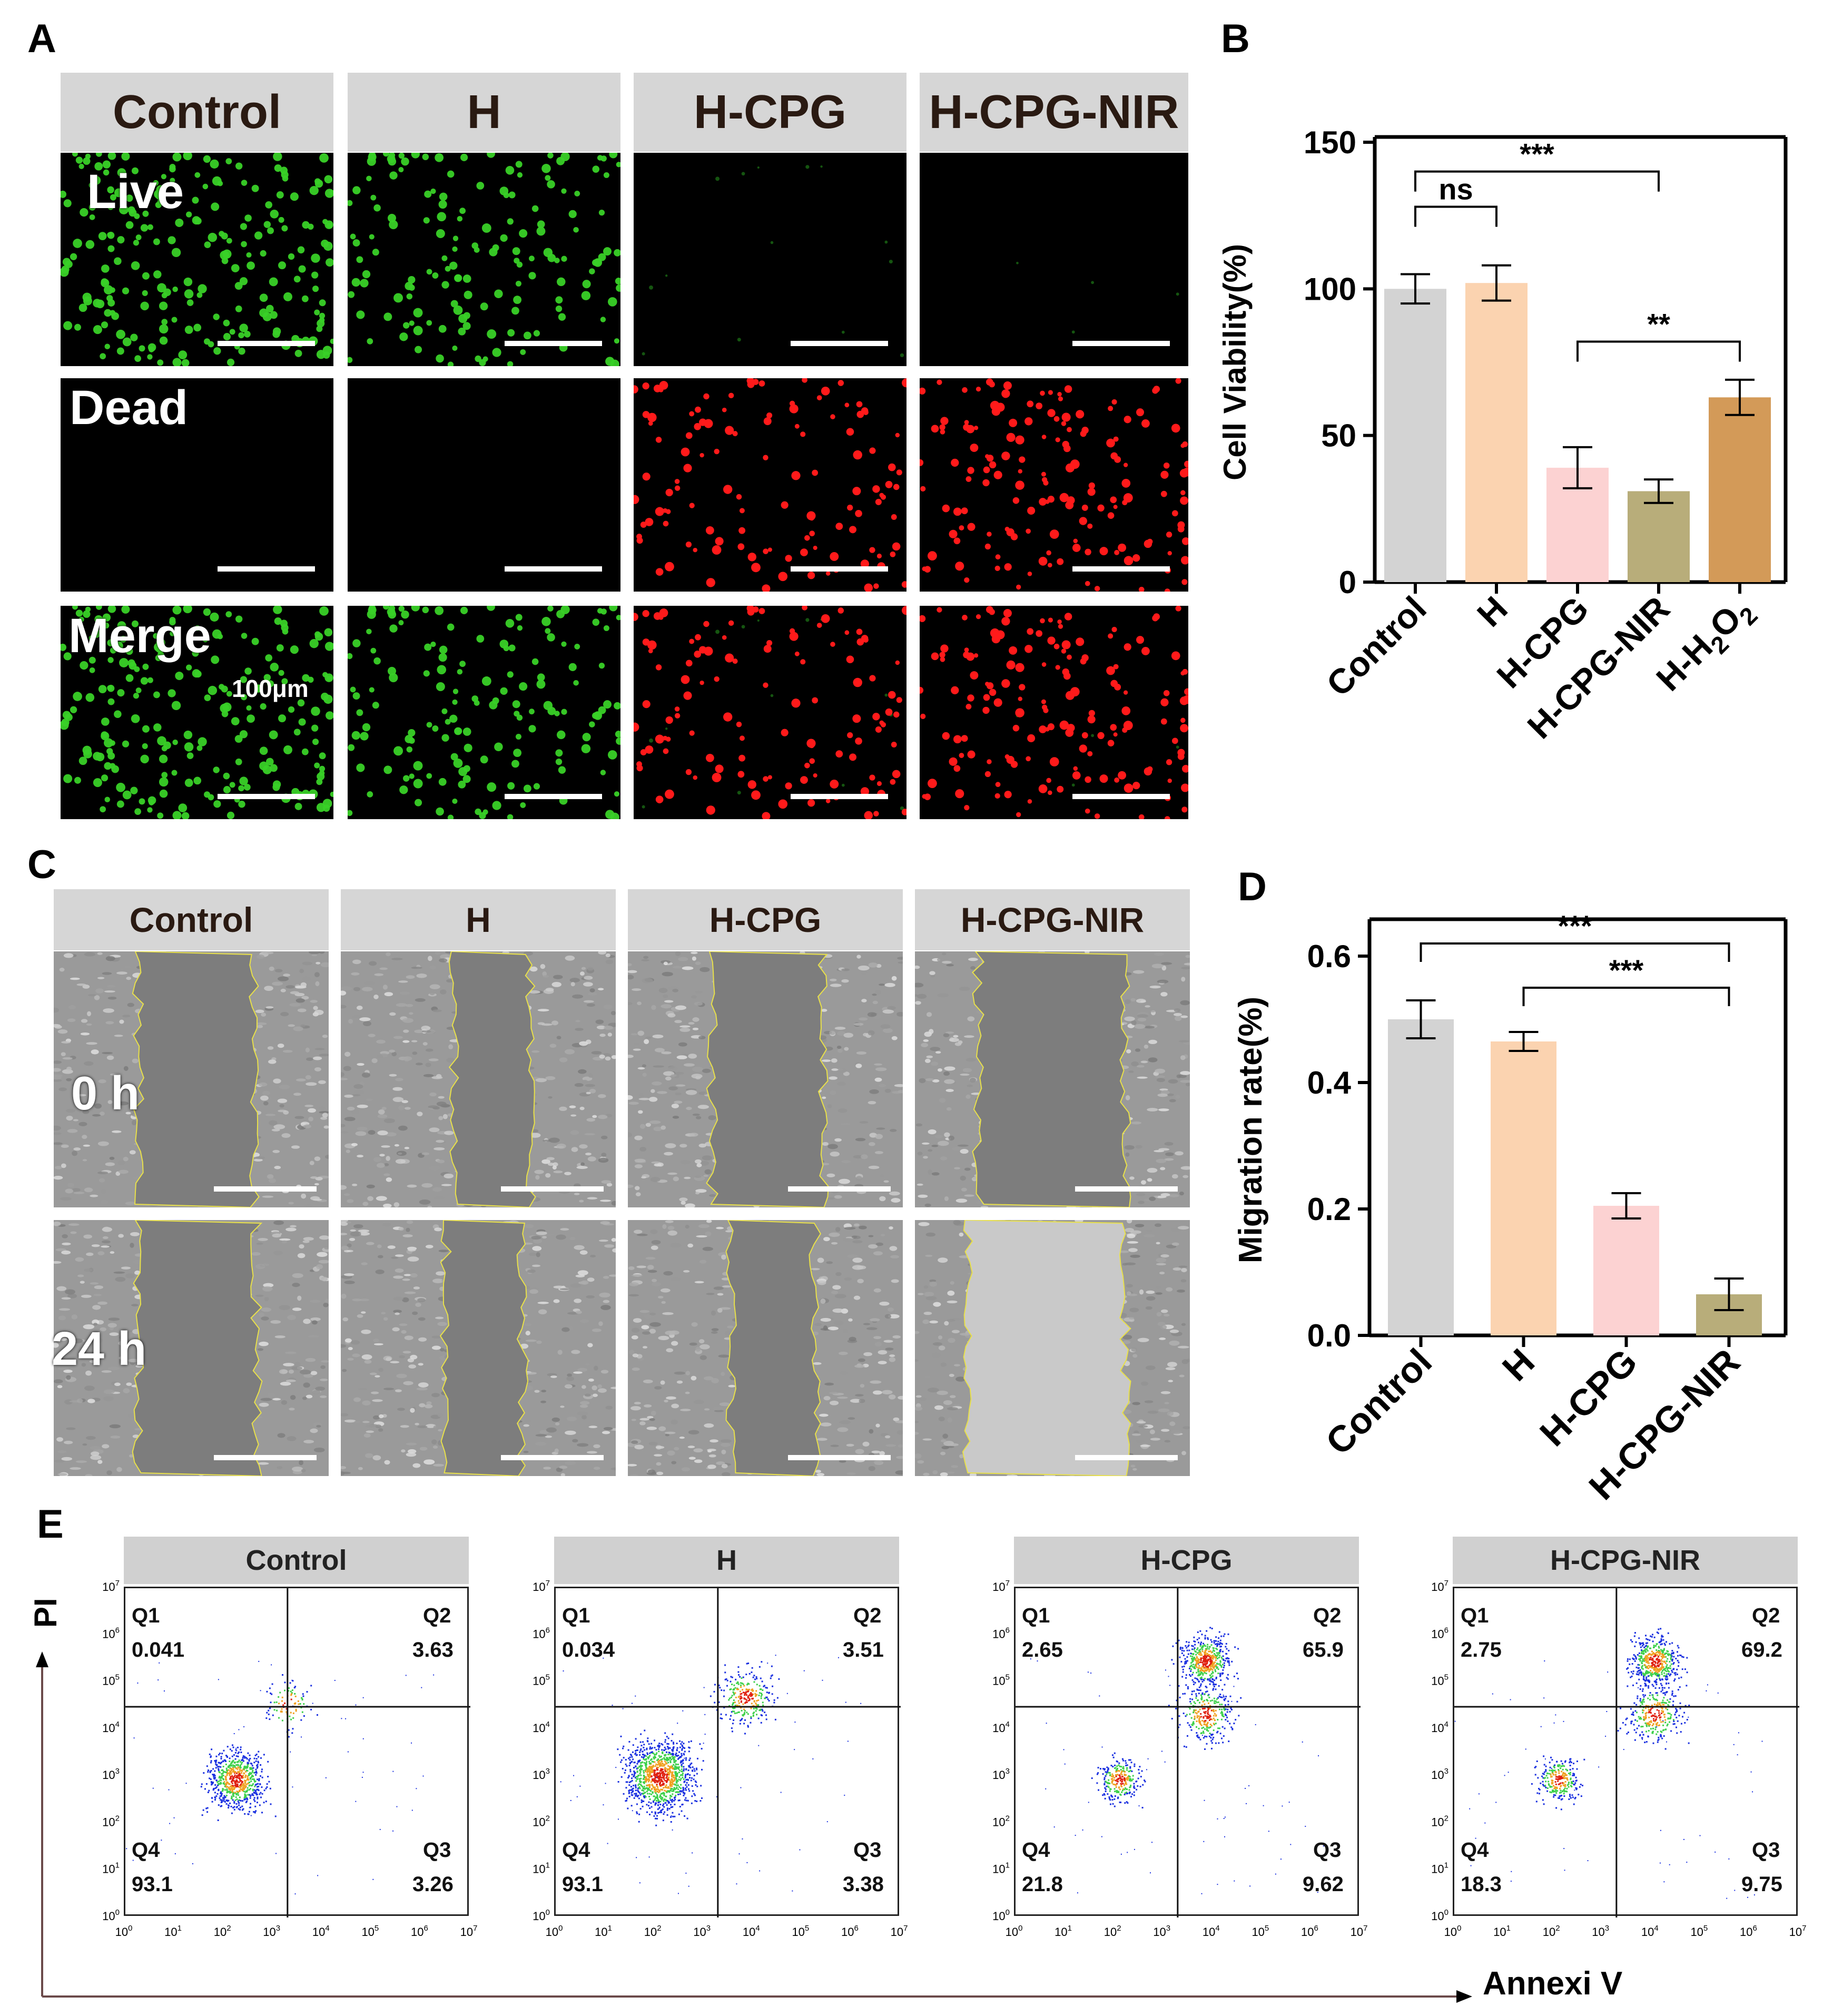 This screenshot has height=2016, width=1823. What do you see at coordinates (1054, 712) in the screenshot?
I see `micrograph-merge-h-cpg-nir` at bounding box center [1054, 712].